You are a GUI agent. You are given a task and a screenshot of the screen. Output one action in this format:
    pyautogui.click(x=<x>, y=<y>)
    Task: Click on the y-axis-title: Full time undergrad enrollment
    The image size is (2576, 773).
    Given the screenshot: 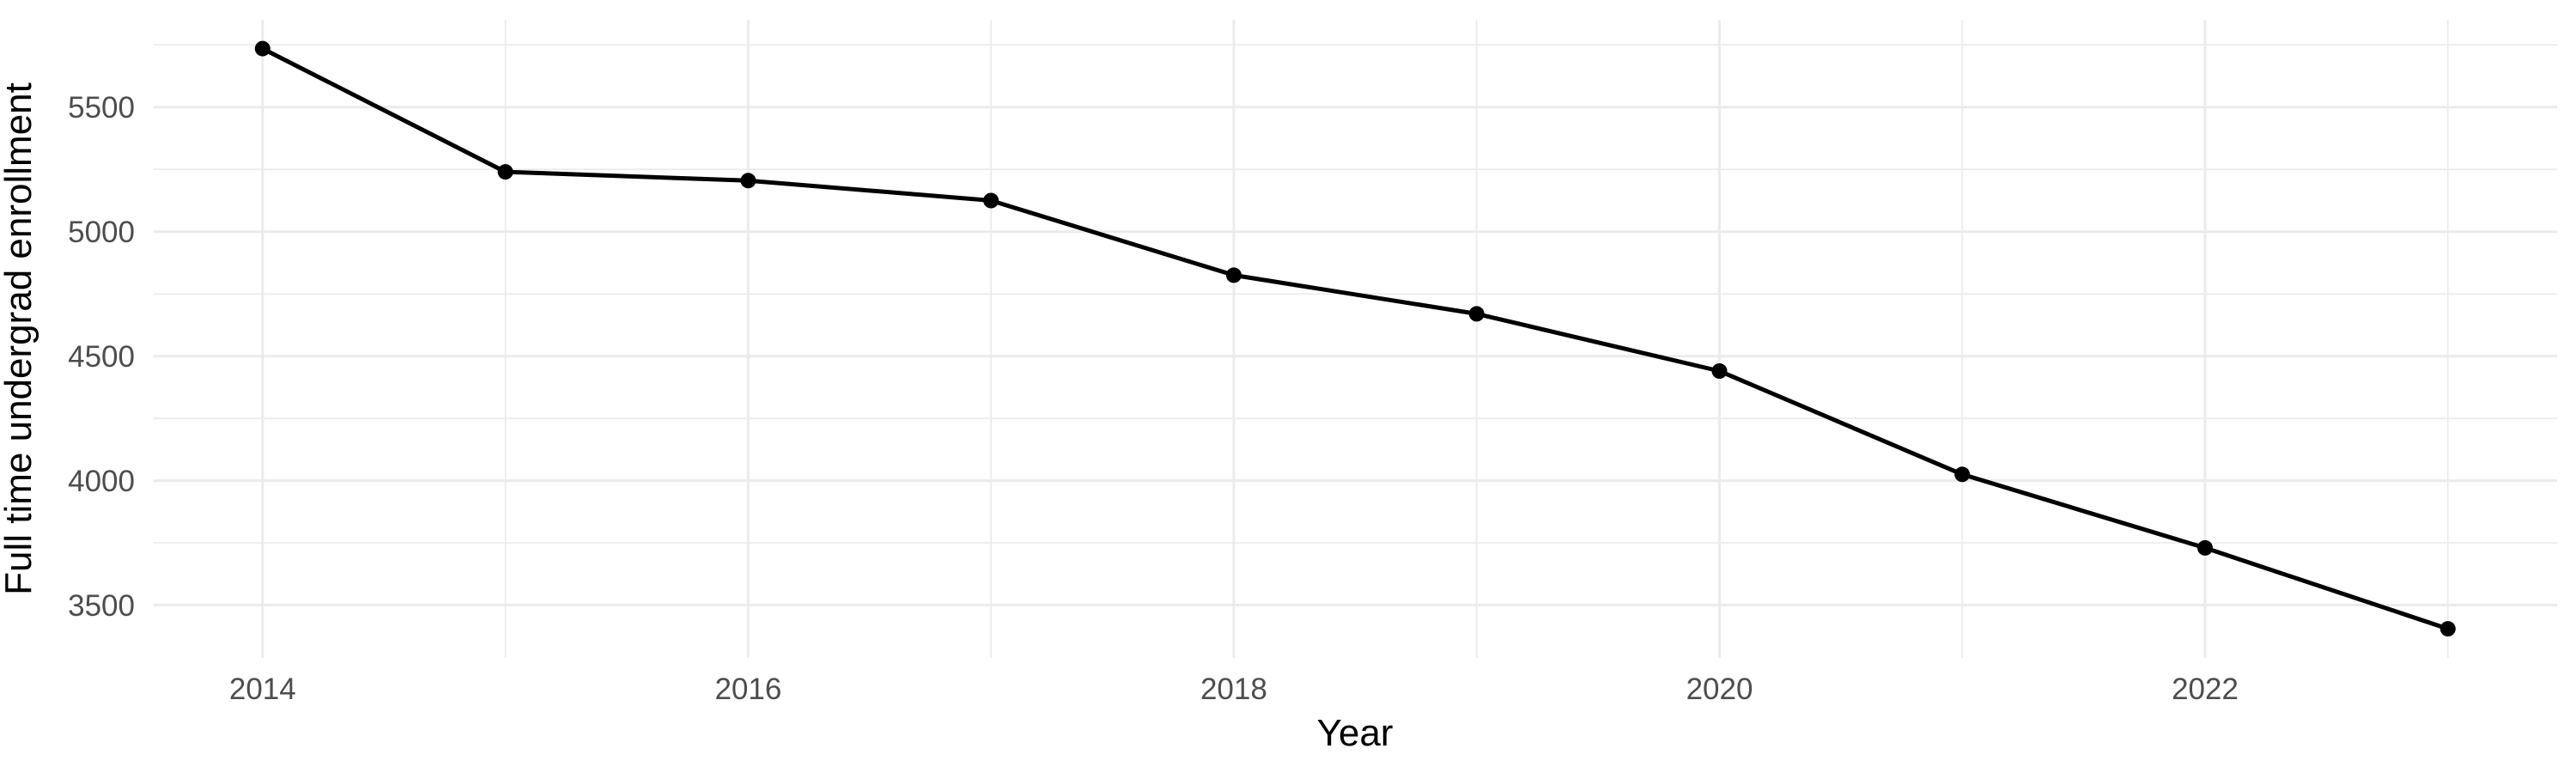 What is the action you would take?
    pyautogui.click(x=19, y=338)
    